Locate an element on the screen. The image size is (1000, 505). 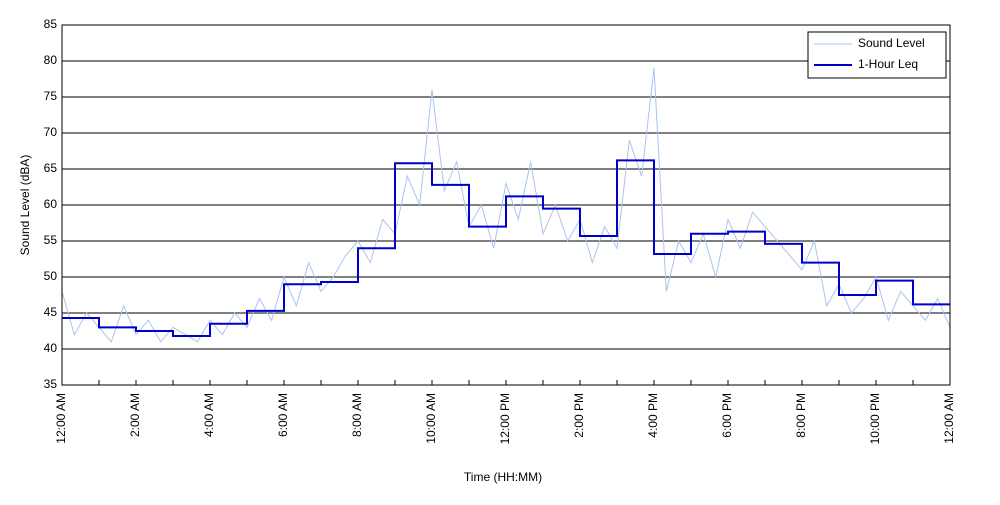
legend-label: 1-Hour Leq is located at coordinates (888, 64).